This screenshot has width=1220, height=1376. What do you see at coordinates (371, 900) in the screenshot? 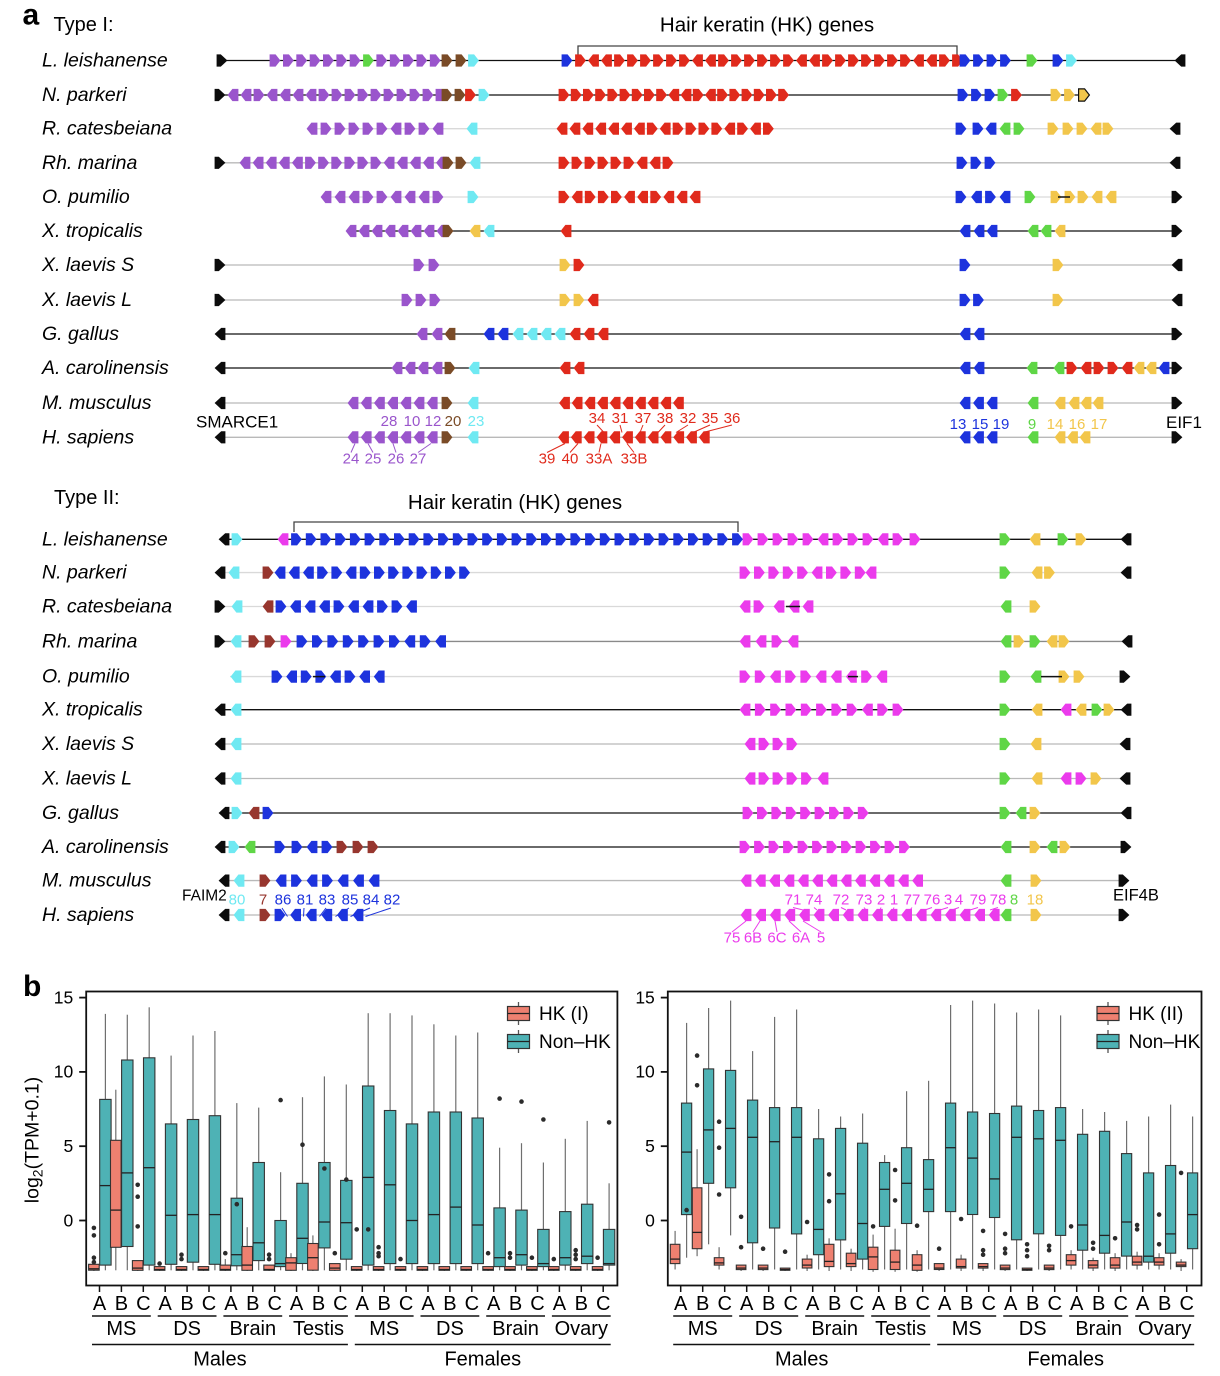
I see `svg-text: 84` at bounding box center [371, 900].